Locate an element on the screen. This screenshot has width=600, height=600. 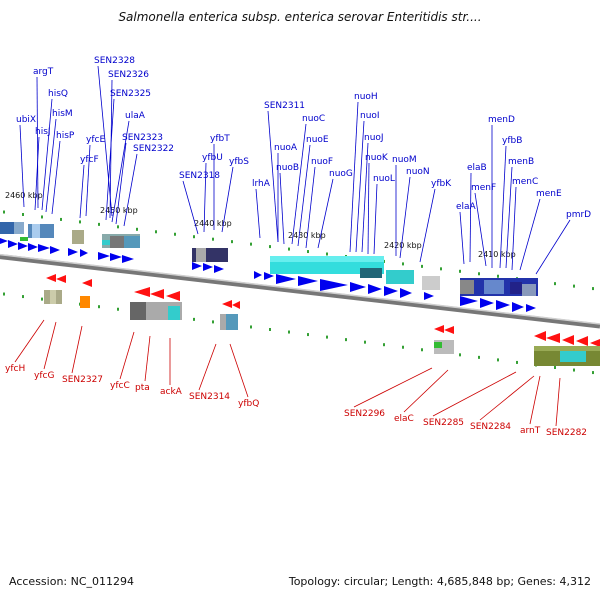
cog-boxes-reverse is located at coordinates (322, 328).